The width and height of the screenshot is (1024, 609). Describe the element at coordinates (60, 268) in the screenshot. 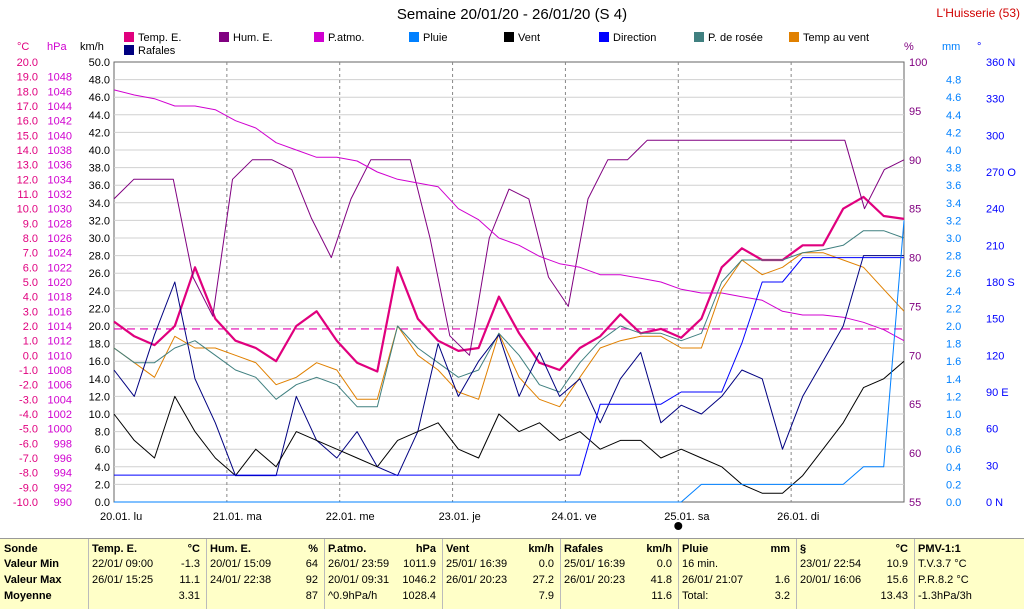

I see `pressure-tick-label: 1022` at that location.